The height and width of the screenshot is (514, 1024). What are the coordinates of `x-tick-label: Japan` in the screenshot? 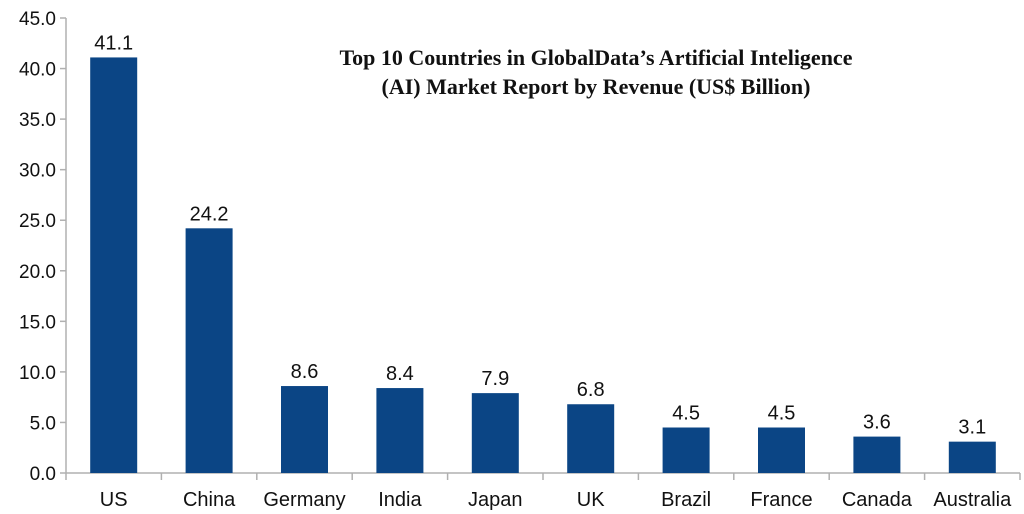 It's located at (495, 500).